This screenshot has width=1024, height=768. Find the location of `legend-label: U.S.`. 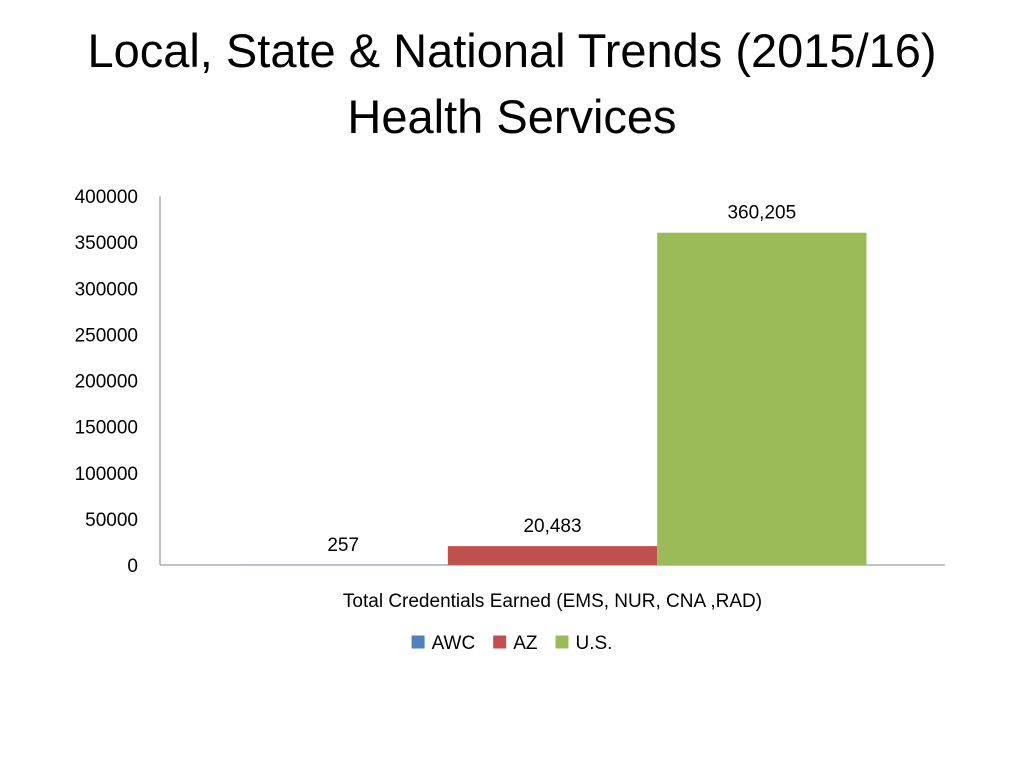

legend-label: U.S. is located at coordinates (593, 643).